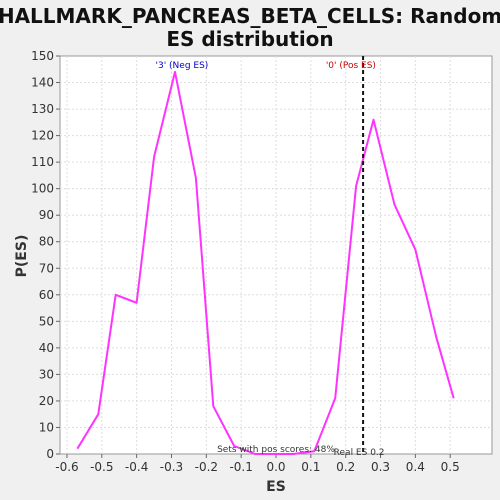 This screenshot has width=500, height=500. Describe the element at coordinates (66, 467) in the screenshot. I see `x-tick-label: -0.6` at that location.